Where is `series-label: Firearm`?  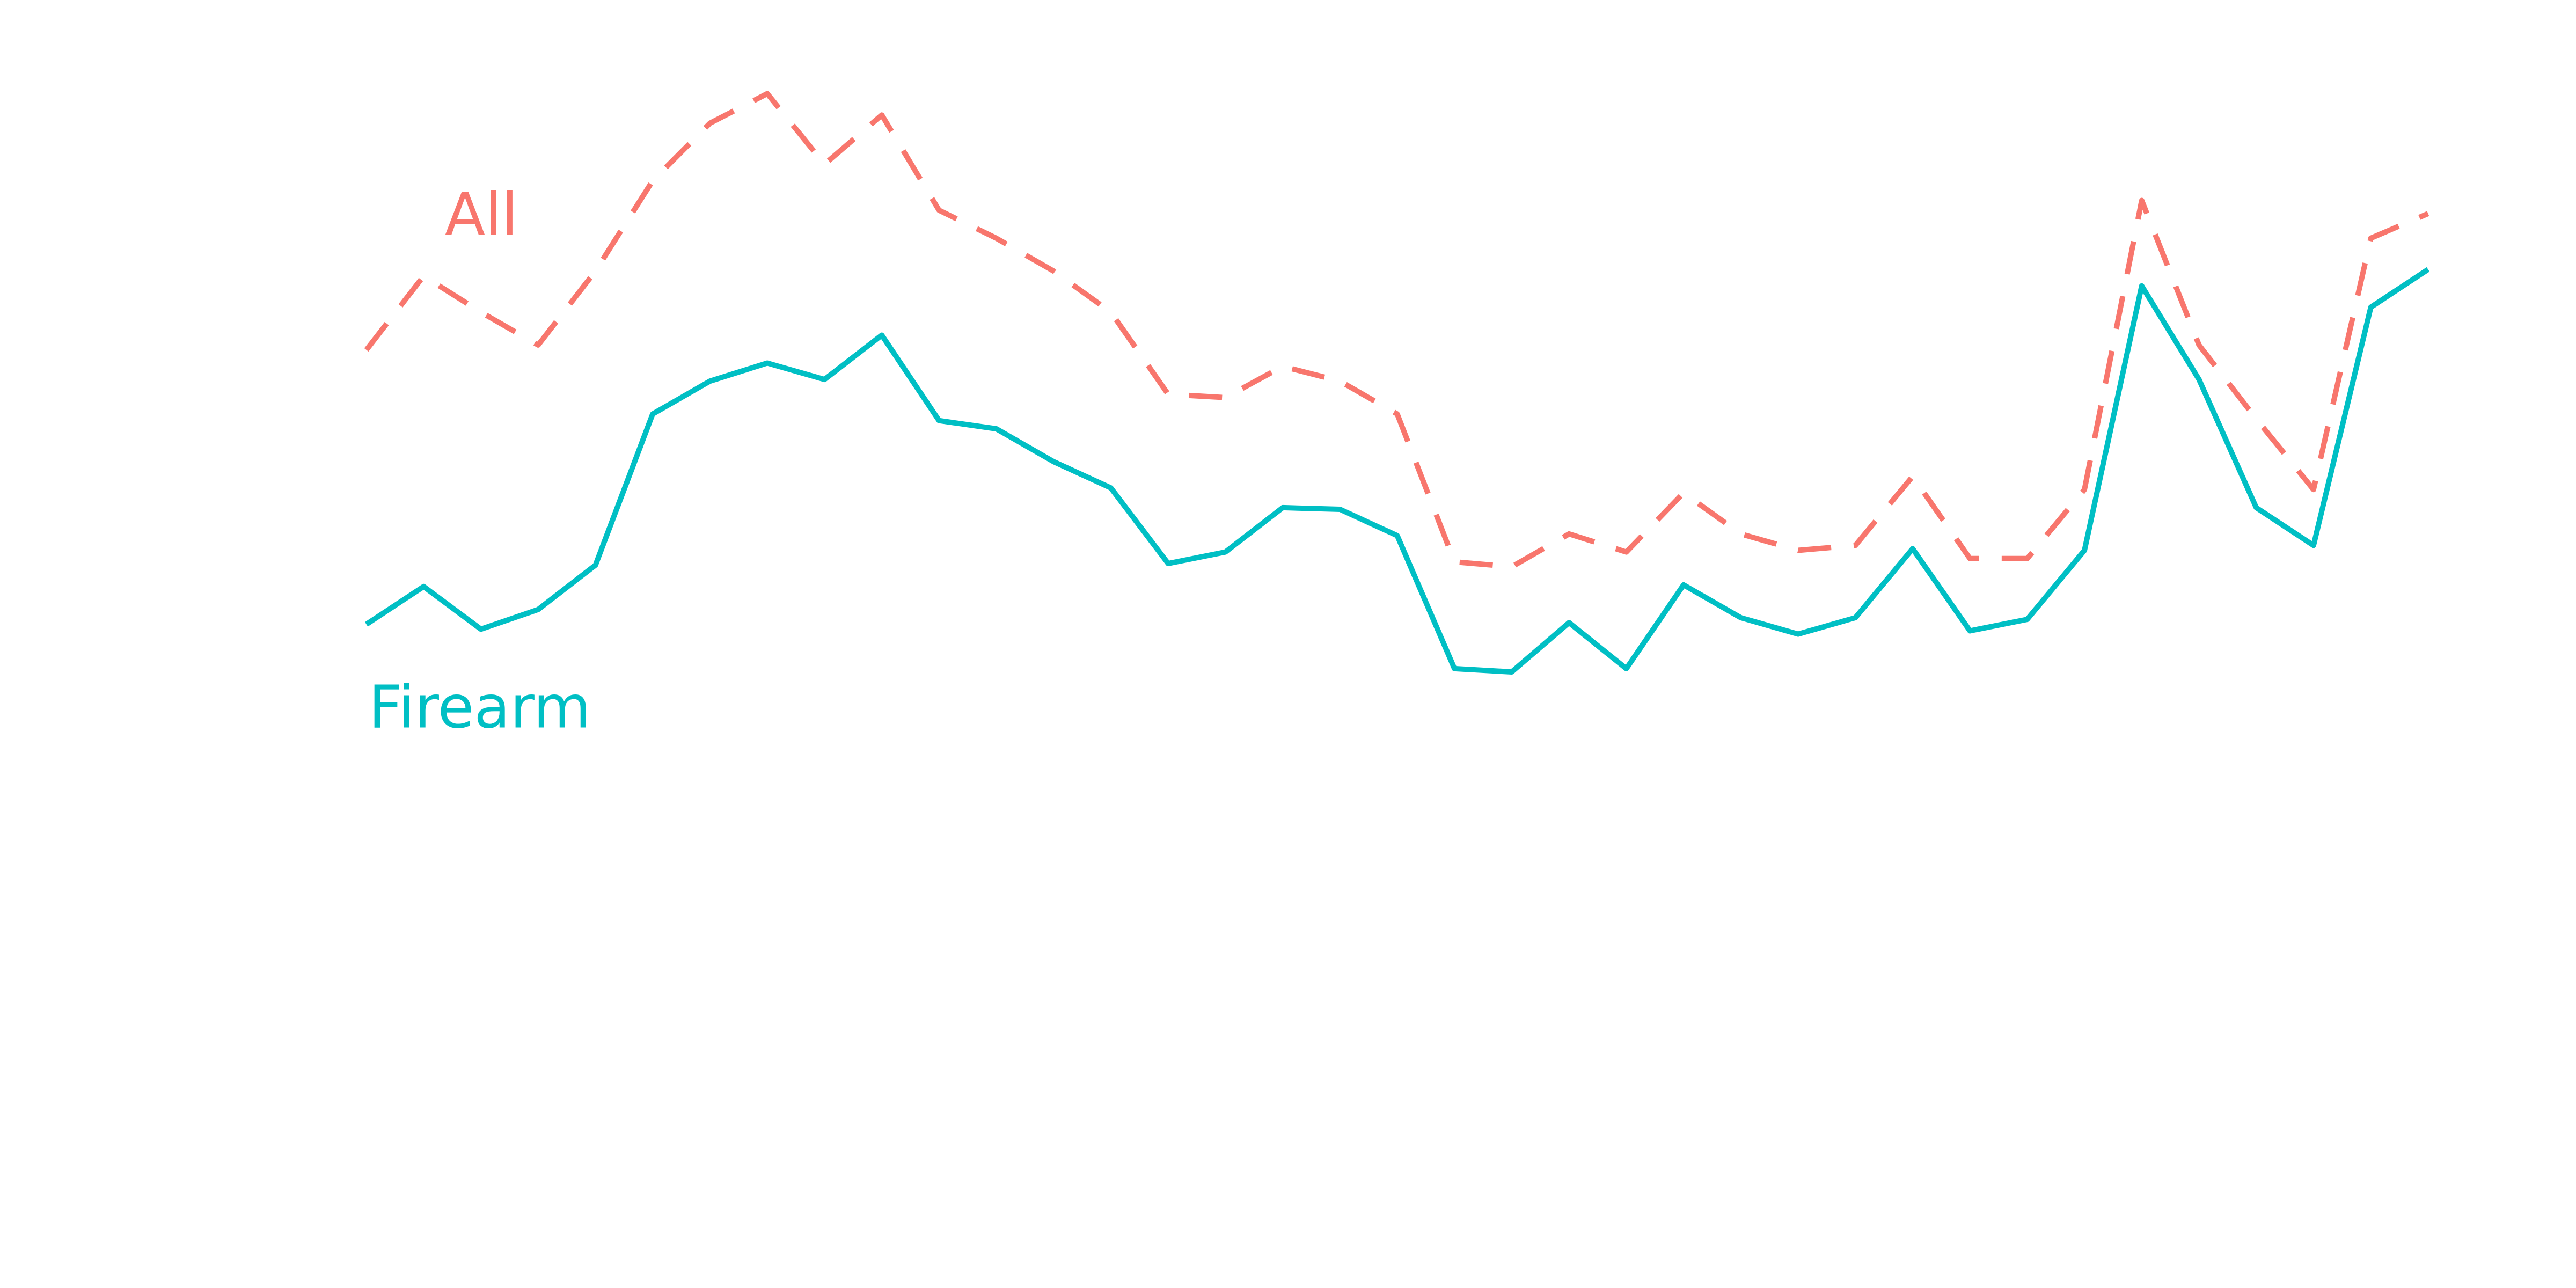
series-label: Firearm is located at coordinates (480, 706).